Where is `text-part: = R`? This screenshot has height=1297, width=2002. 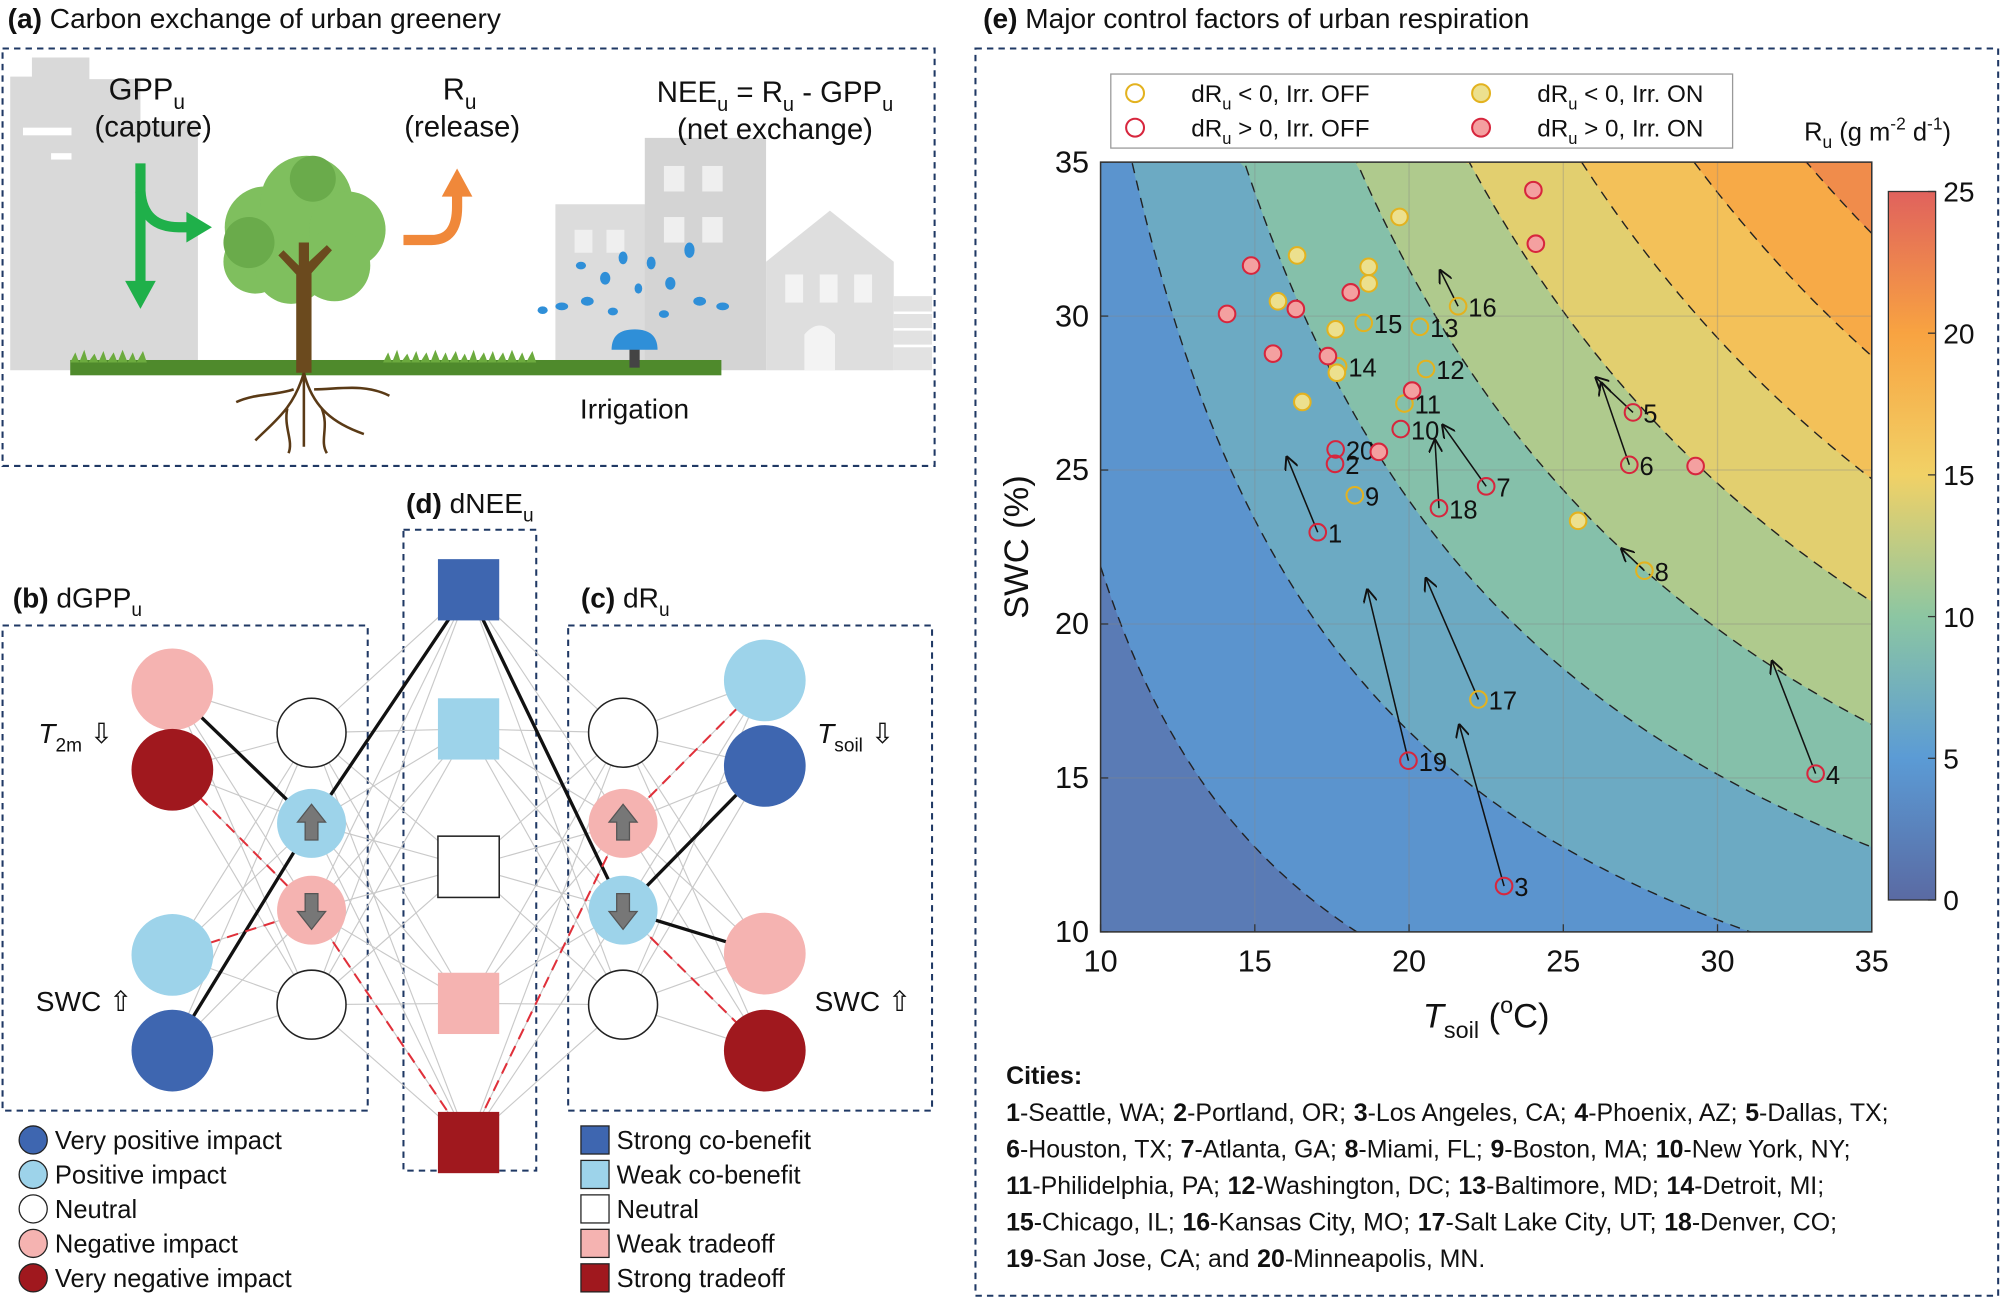 text-part: = R is located at coordinates (755, 92).